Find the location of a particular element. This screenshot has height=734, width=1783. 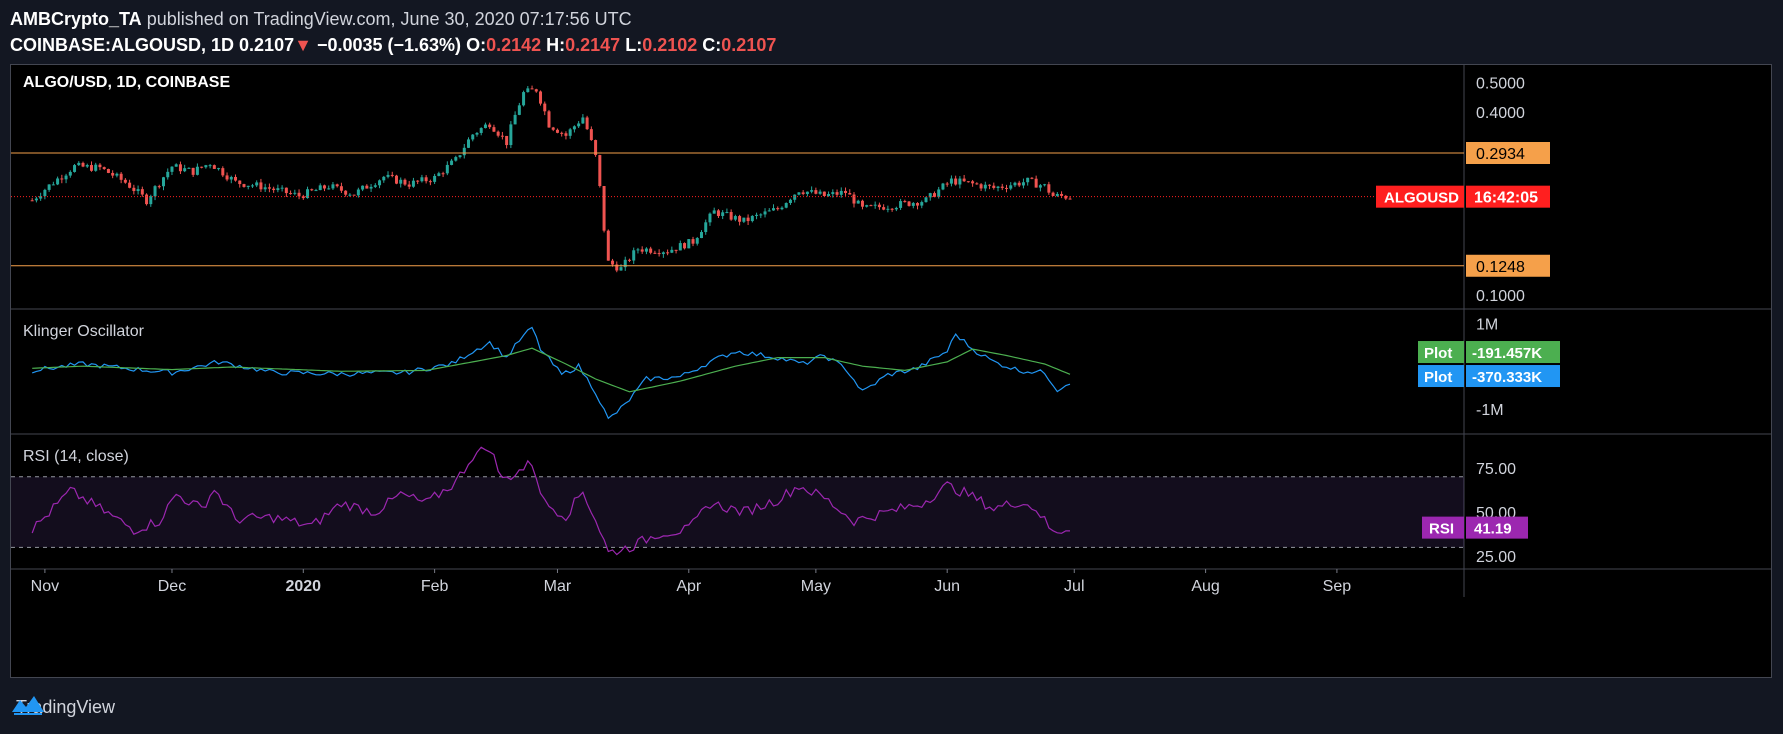

klinger-pane-title: Klinger Oscillator is located at coordinates (84, 331).